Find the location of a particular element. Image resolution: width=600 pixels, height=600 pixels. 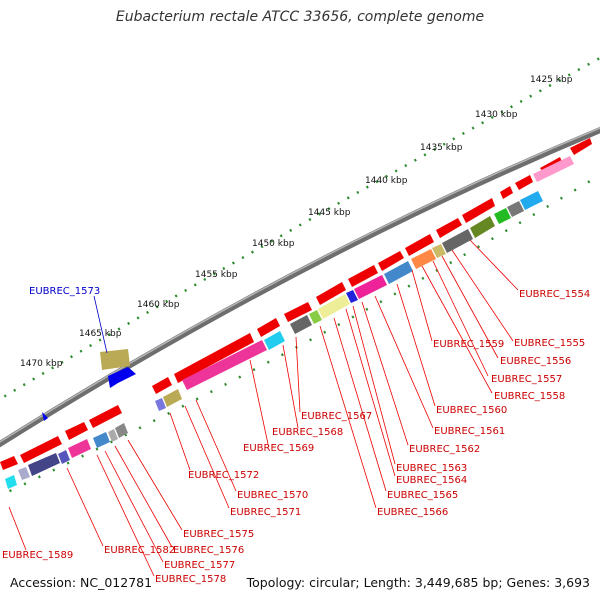

gene-label-eubrec-1566: EUBREC_1566 is located at coordinates (412, 512).